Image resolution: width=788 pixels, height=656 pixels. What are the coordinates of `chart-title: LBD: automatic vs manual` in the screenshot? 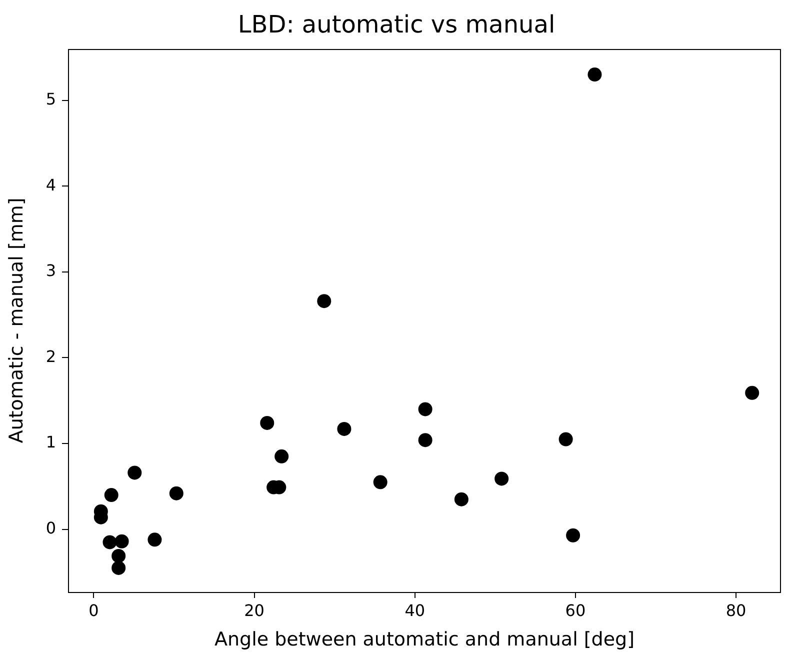 It's located at (397, 24).